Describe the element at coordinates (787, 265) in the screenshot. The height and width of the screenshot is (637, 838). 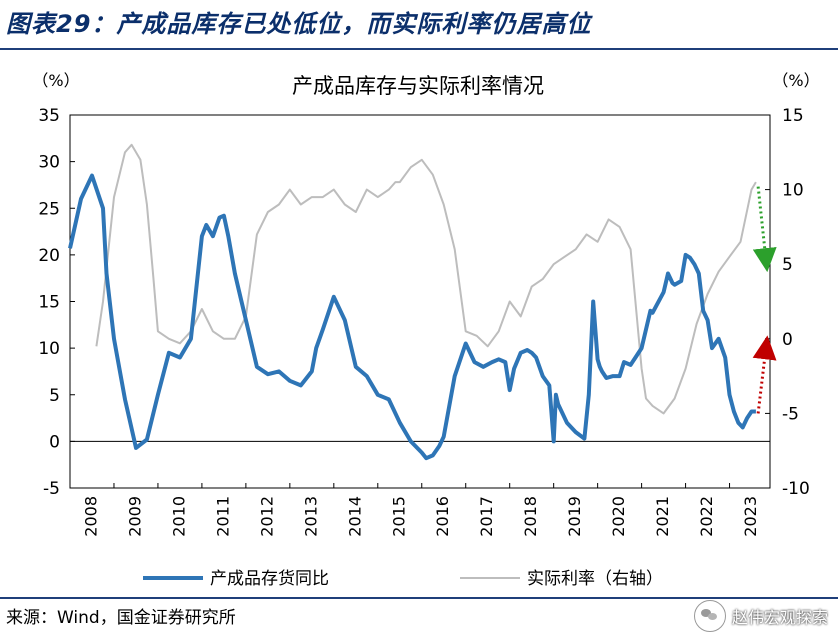
I see `right-tick-label: 5` at that location.